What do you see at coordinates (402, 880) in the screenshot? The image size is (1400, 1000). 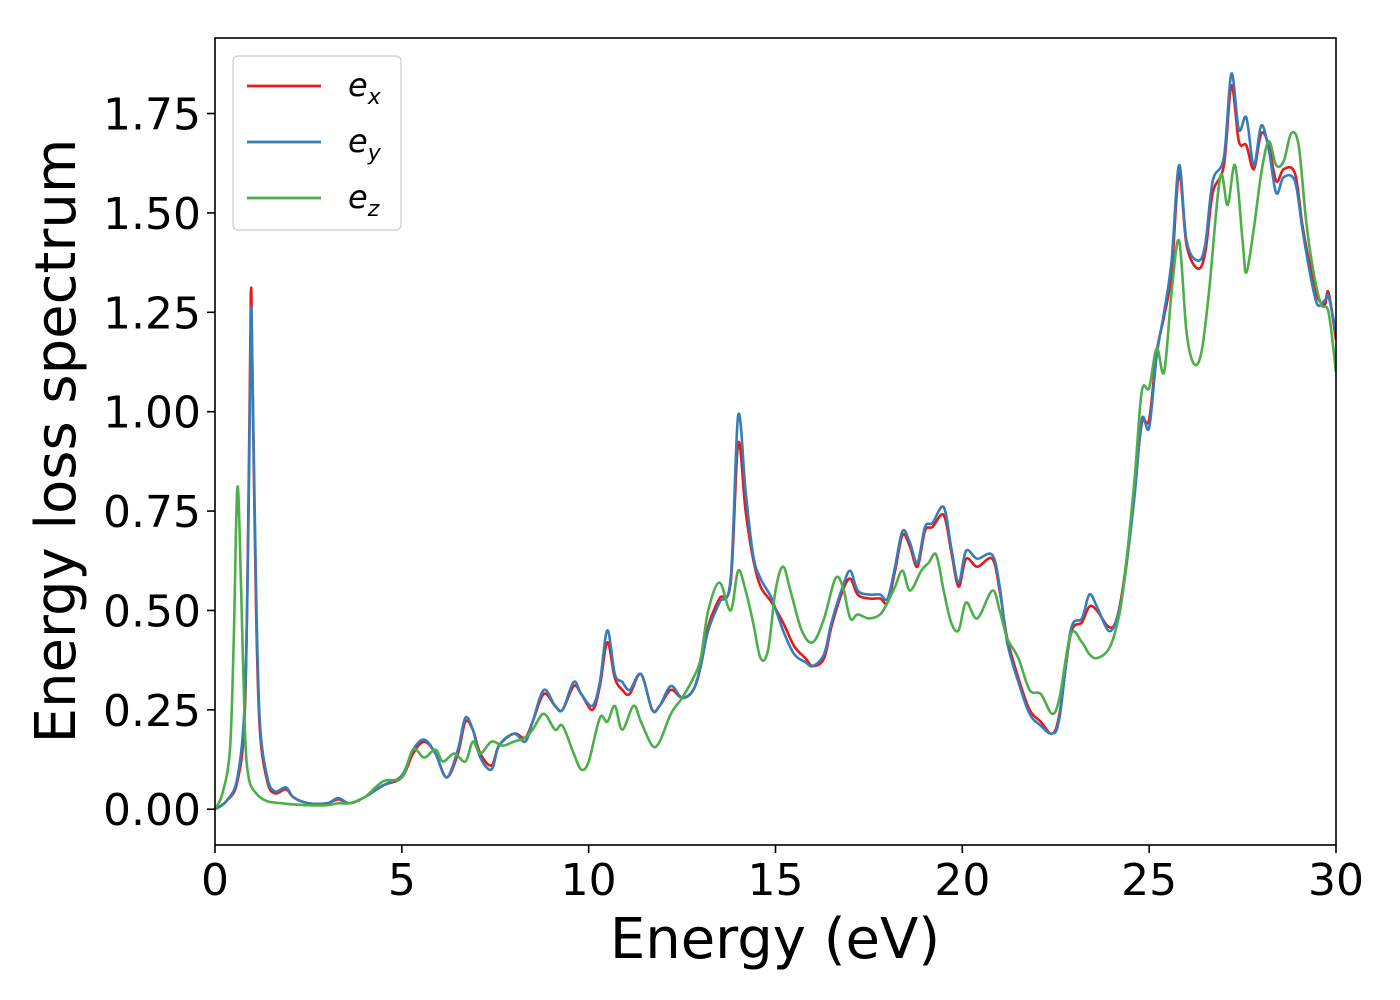 I see `x-tick-label: 5` at bounding box center [402, 880].